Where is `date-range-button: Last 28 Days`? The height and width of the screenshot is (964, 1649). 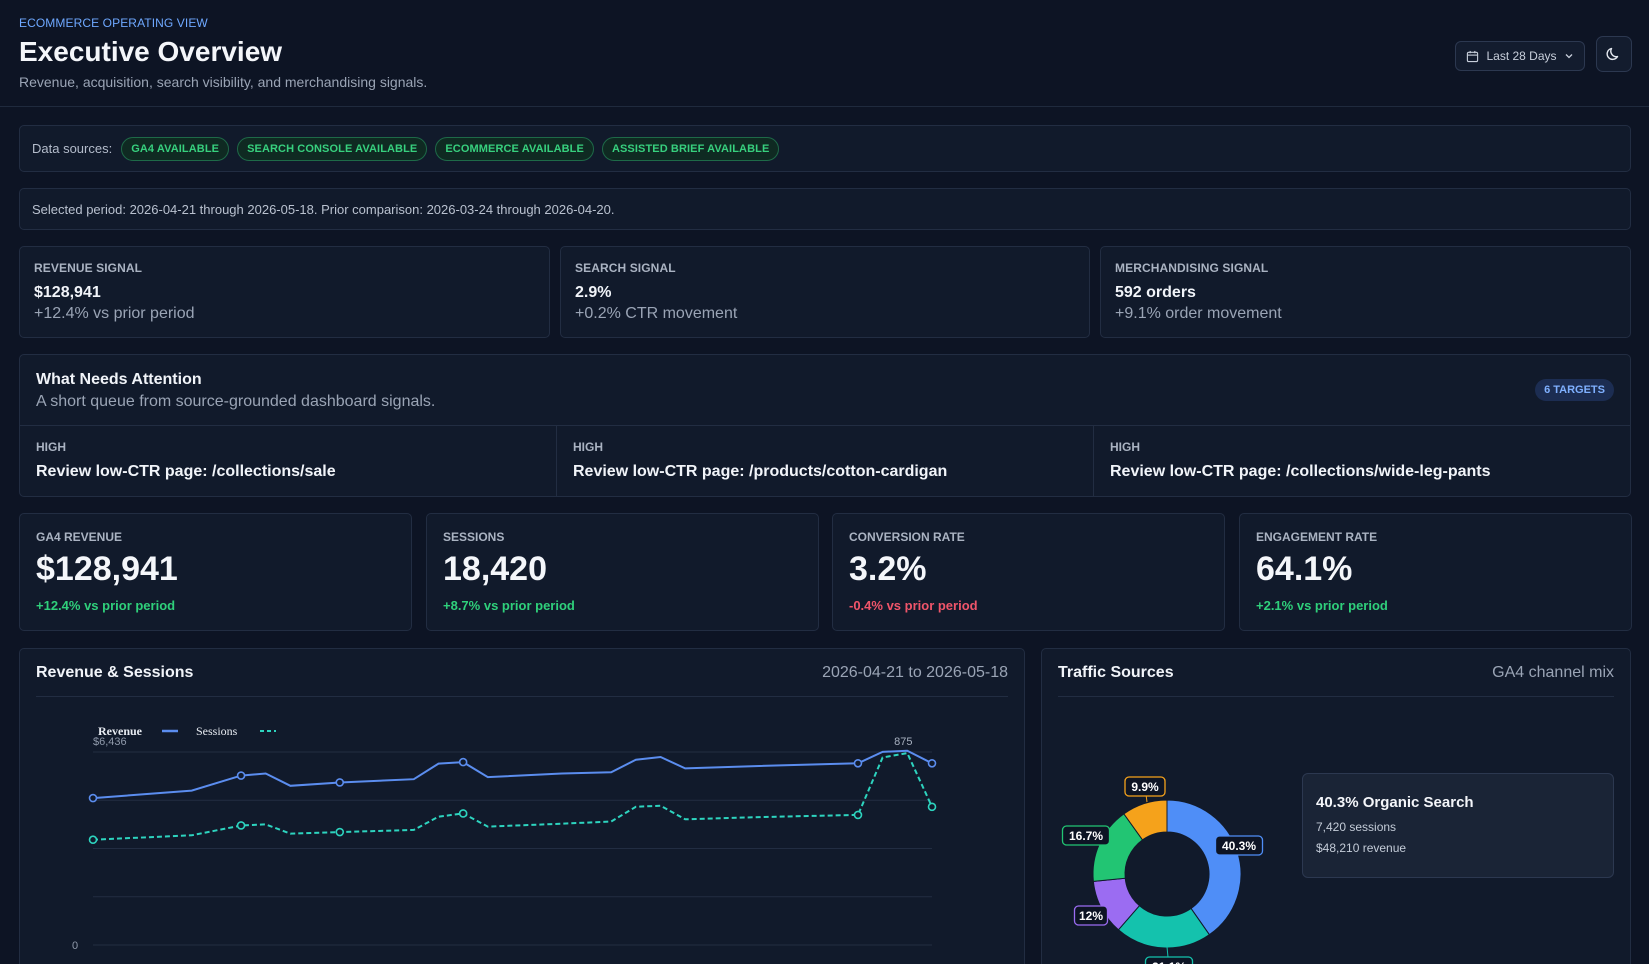
date-range-button: Last 28 Days is located at coordinates (1520, 56).